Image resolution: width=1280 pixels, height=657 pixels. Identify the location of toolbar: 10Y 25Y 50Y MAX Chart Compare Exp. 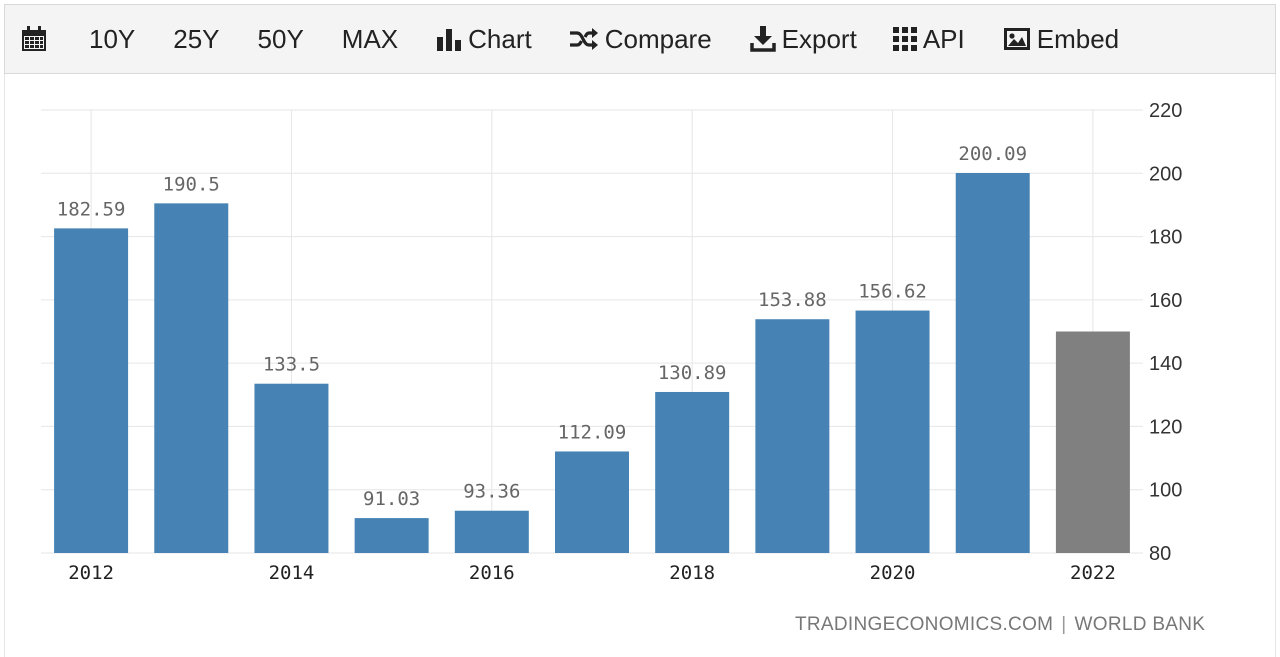
(640, 39).